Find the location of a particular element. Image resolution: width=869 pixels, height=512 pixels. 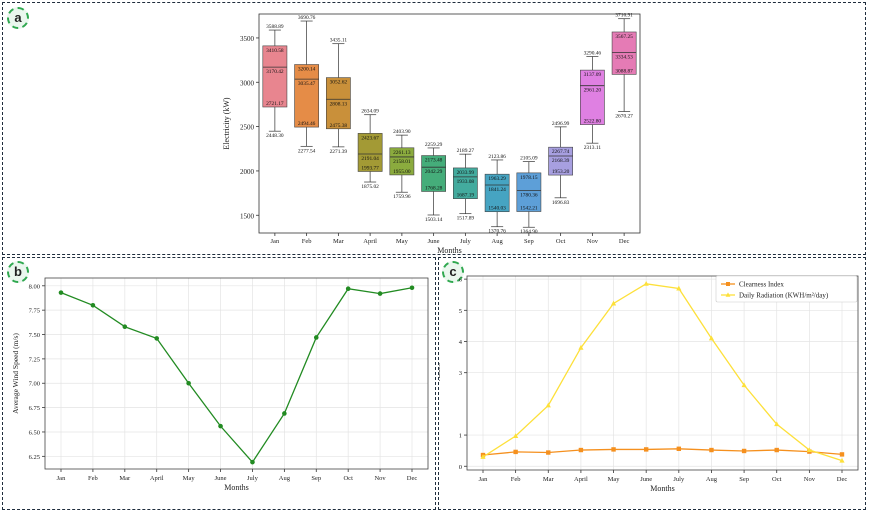

median-label: 2042.29 is located at coordinates (434, 172).